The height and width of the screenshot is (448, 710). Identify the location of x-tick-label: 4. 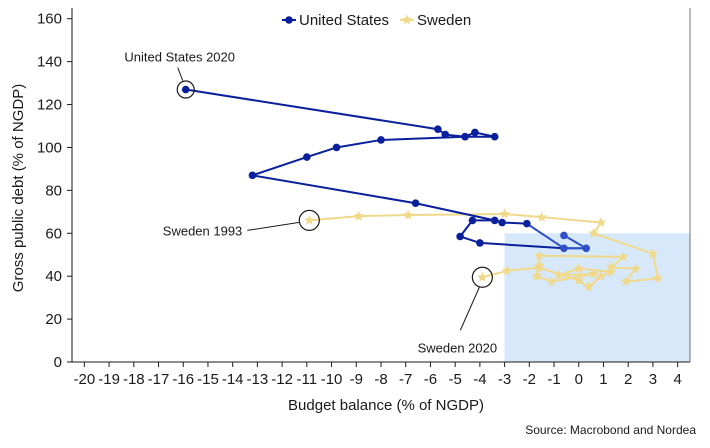
(677, 379).